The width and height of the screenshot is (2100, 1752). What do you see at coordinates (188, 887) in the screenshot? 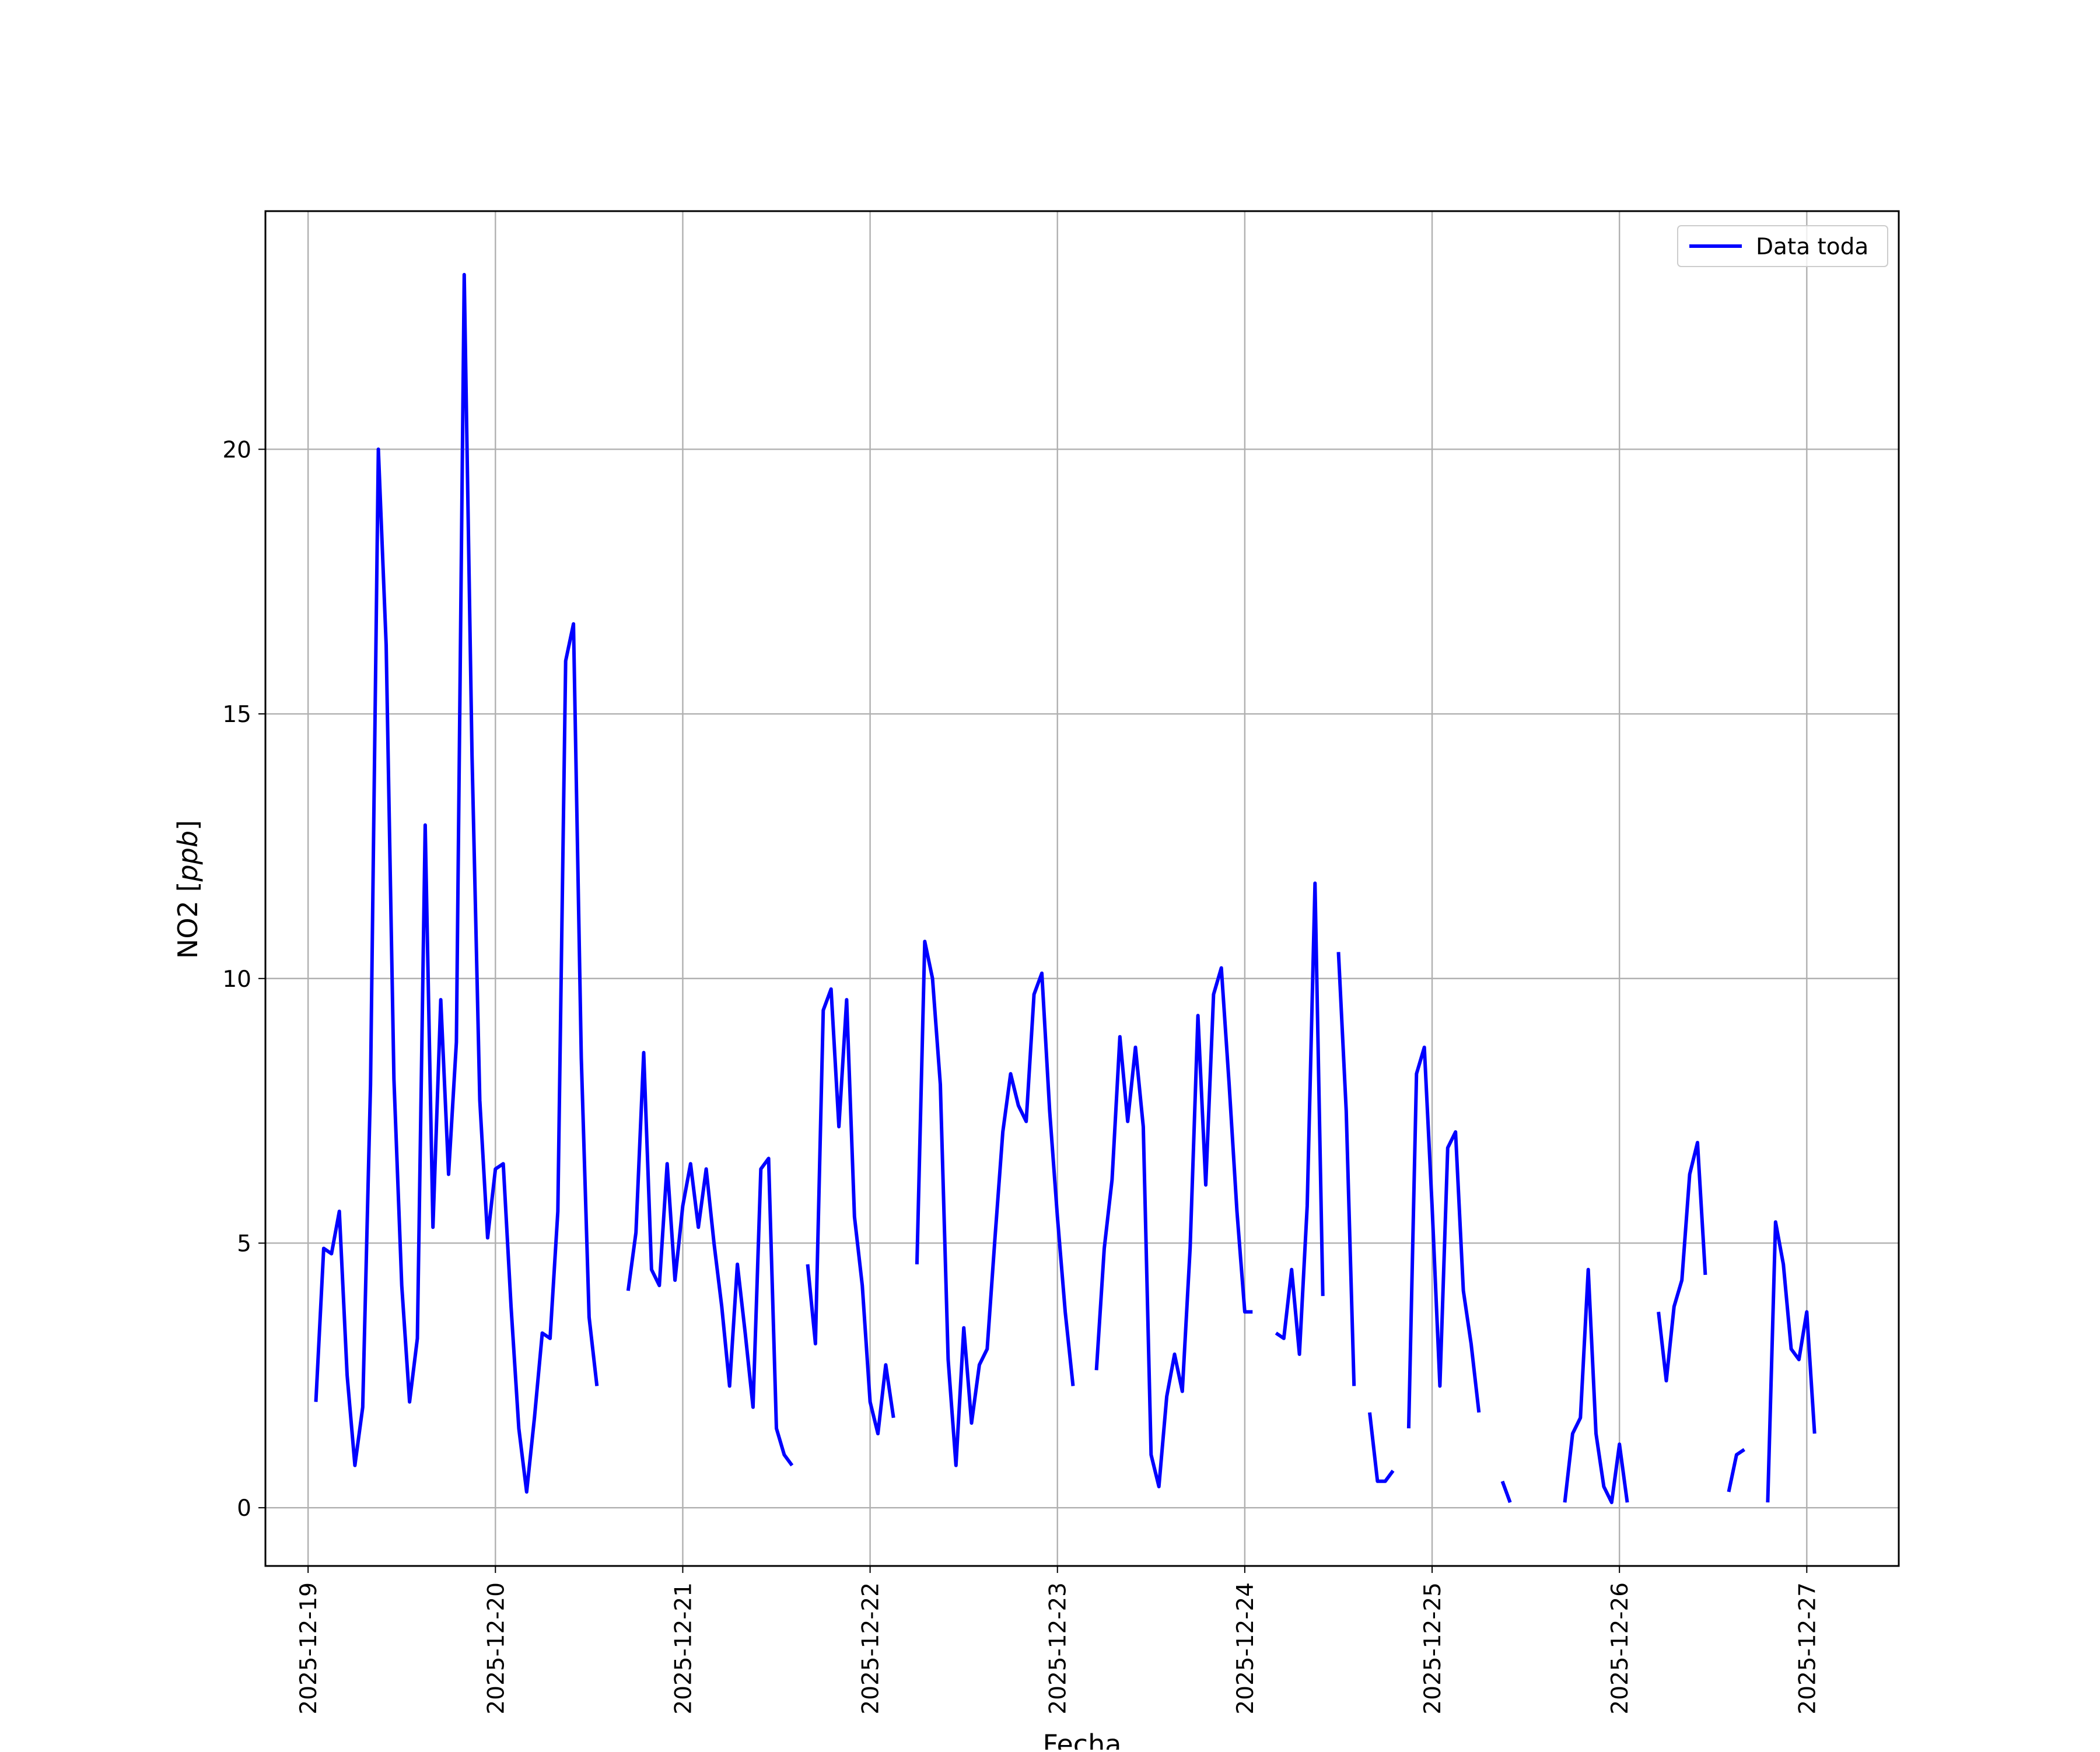
I see `y-axis-label-unit-open: [` at bounding box center [188, 887].